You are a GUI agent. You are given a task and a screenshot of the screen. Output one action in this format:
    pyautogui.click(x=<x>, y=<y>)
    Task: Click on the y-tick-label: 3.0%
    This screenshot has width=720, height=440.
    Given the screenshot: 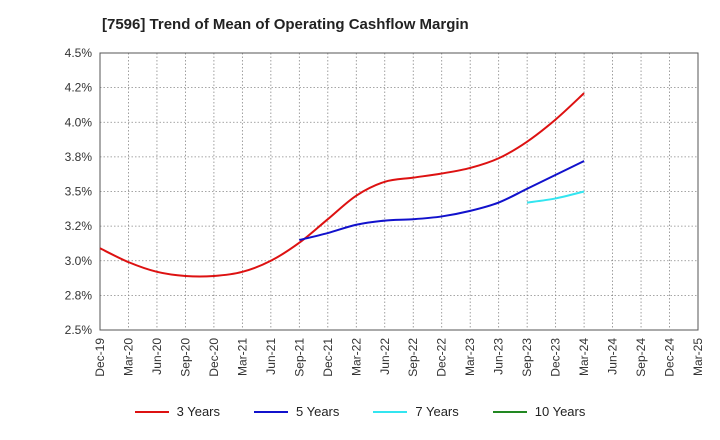 What is the action you would take?
    pyautogui.click(x=79, y=261)
    